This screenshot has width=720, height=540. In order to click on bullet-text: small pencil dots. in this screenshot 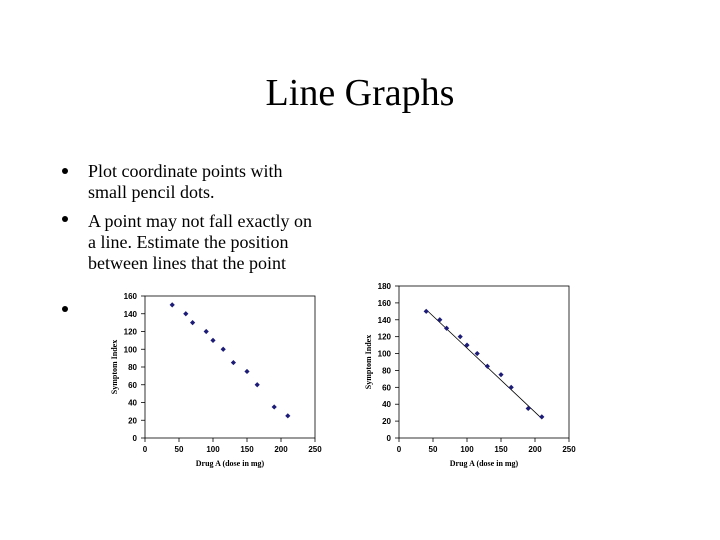, I will do `click(151, 192)`.